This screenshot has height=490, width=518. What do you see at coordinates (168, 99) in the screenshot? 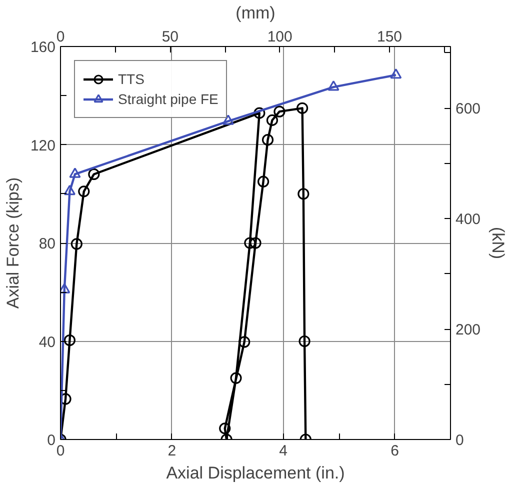
I see `legend-label: Straight pipe FE` at bounding box center [168, 99].